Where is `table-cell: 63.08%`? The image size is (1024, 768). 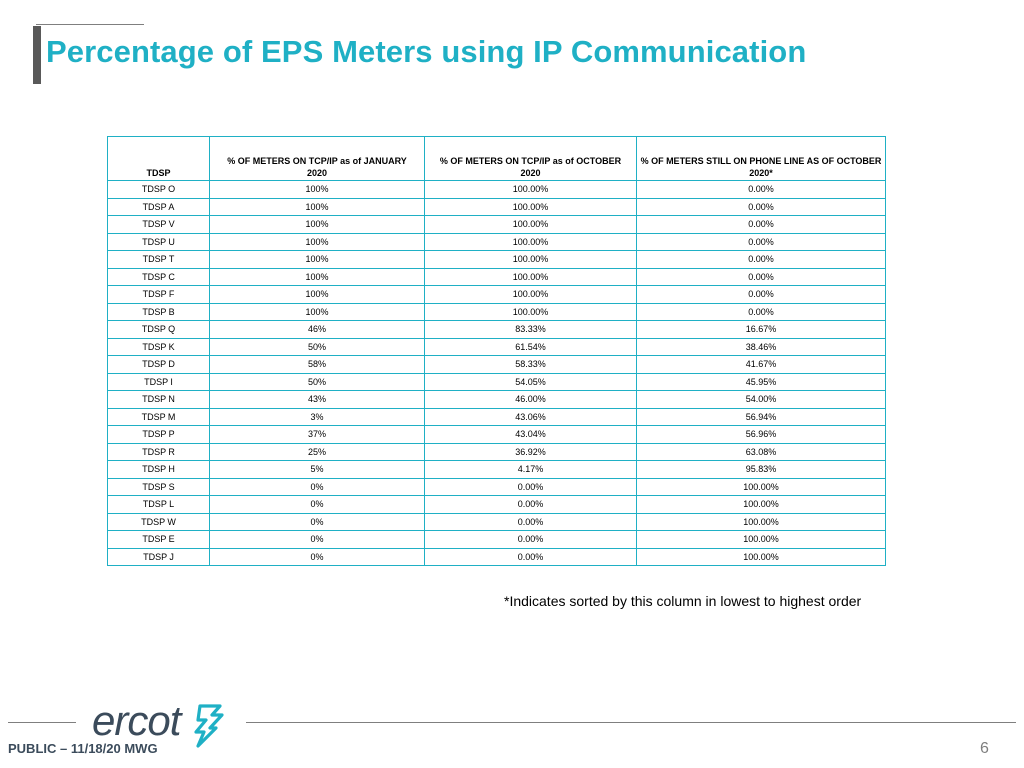 table-cell: 63.08% is located at coordinates (761, 451).